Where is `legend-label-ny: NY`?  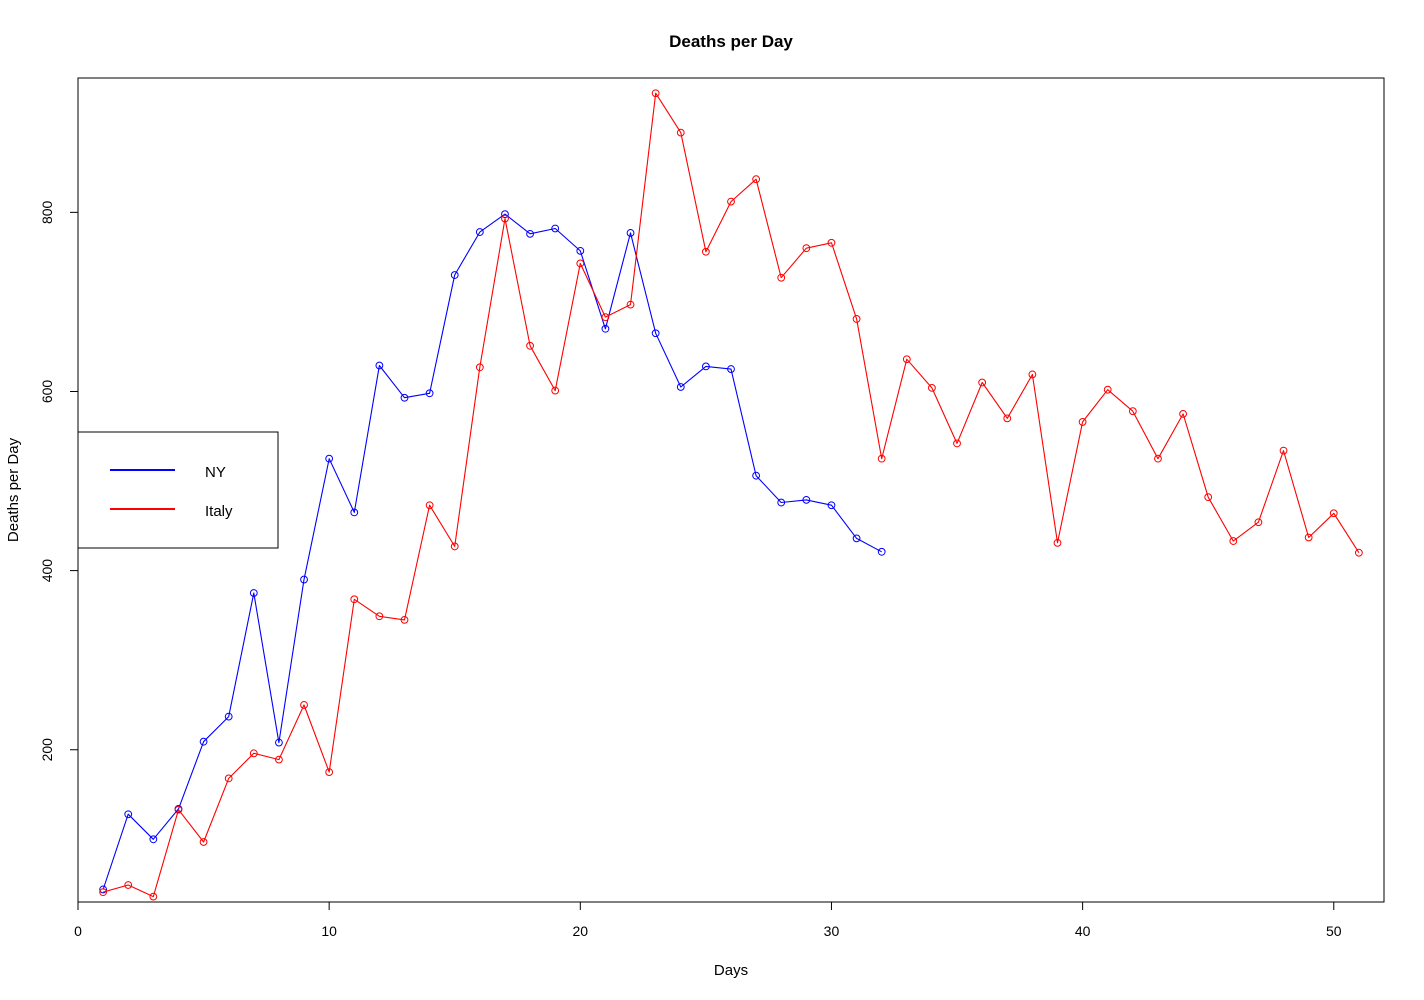
legend-label-ny: NY is located at coordinates (215, 472).